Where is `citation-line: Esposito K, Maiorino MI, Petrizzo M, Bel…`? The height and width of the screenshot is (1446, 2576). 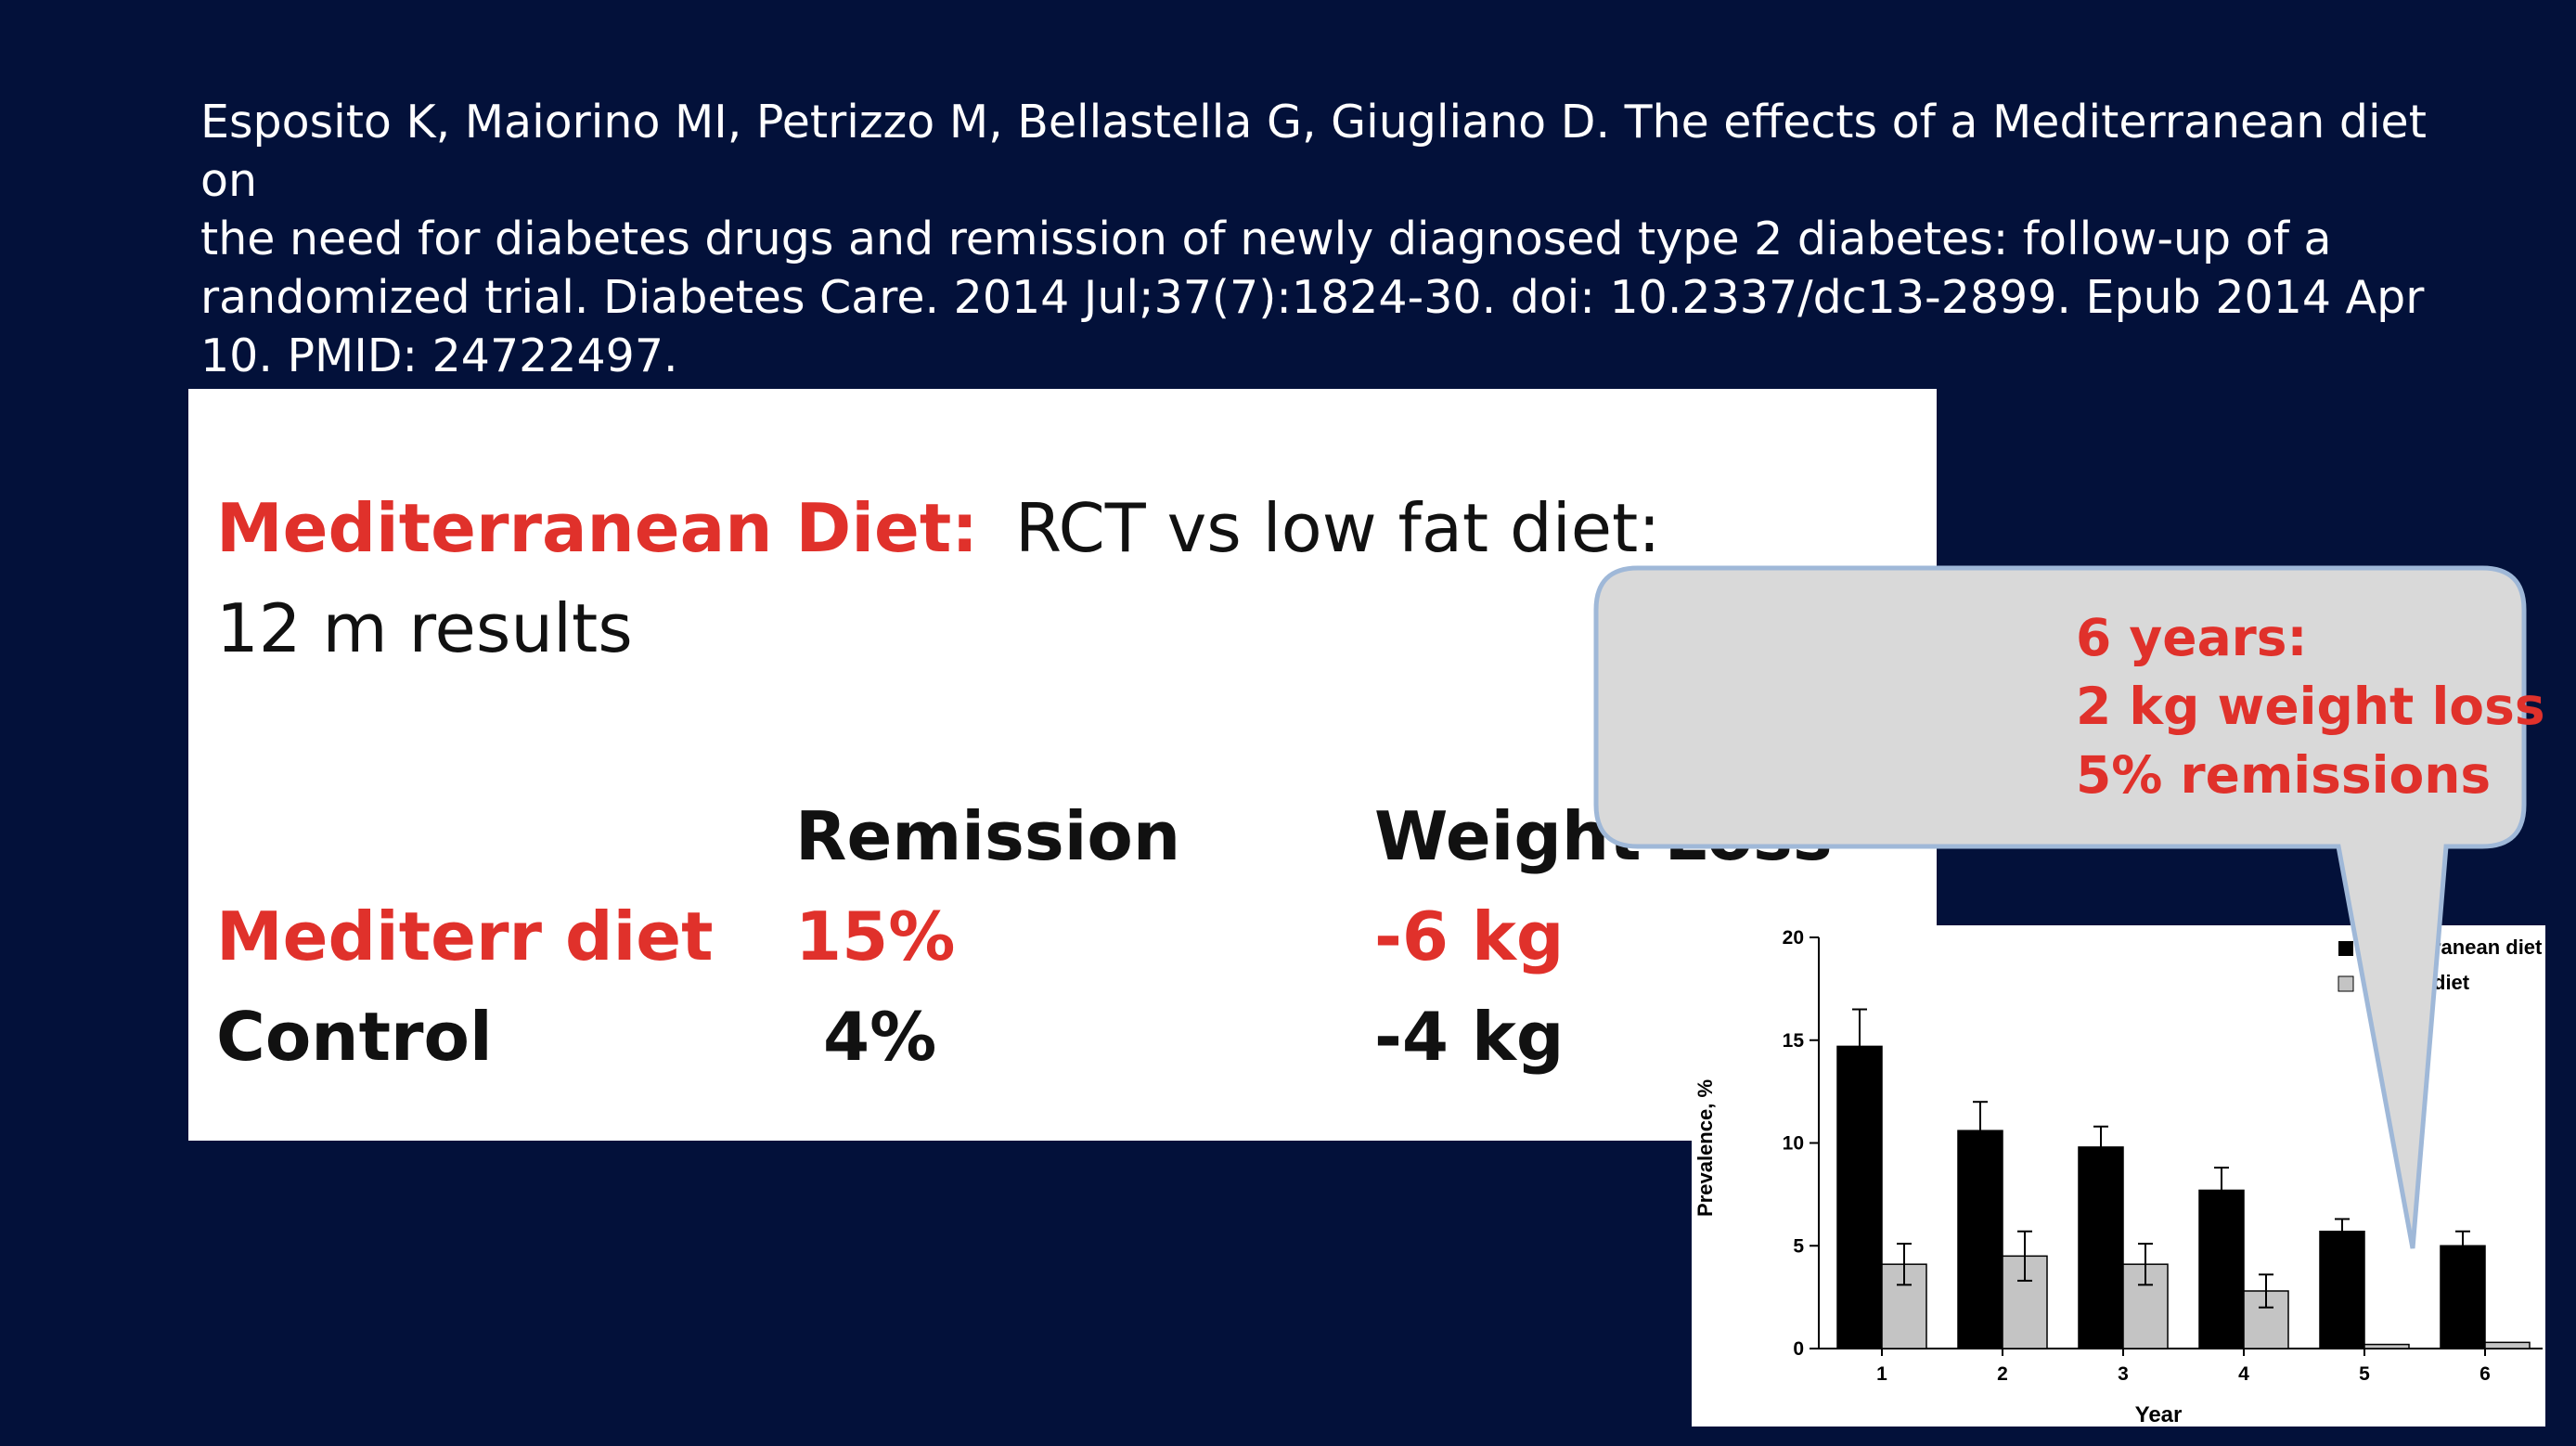
citation-line: Esposito K, Maiorino MI, Petrizzo M, Bel… is located at coordinates (1313, 151).